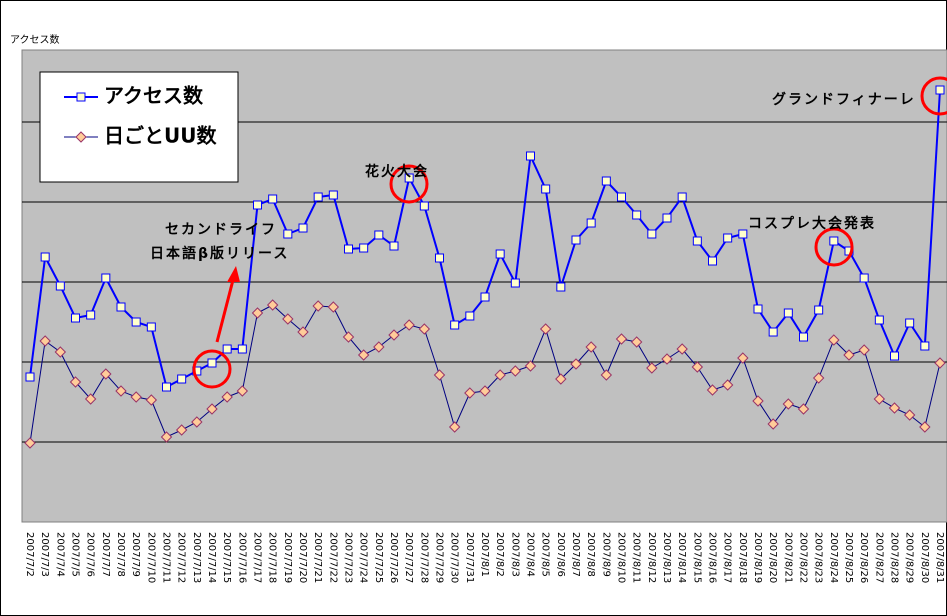 The width and height of the screenshot is (947, 616). What do you see at coordinates (196, 557) in the screenshot?
I see `x-tick-label: 2007/7/13` at bounding box center [196, 557].